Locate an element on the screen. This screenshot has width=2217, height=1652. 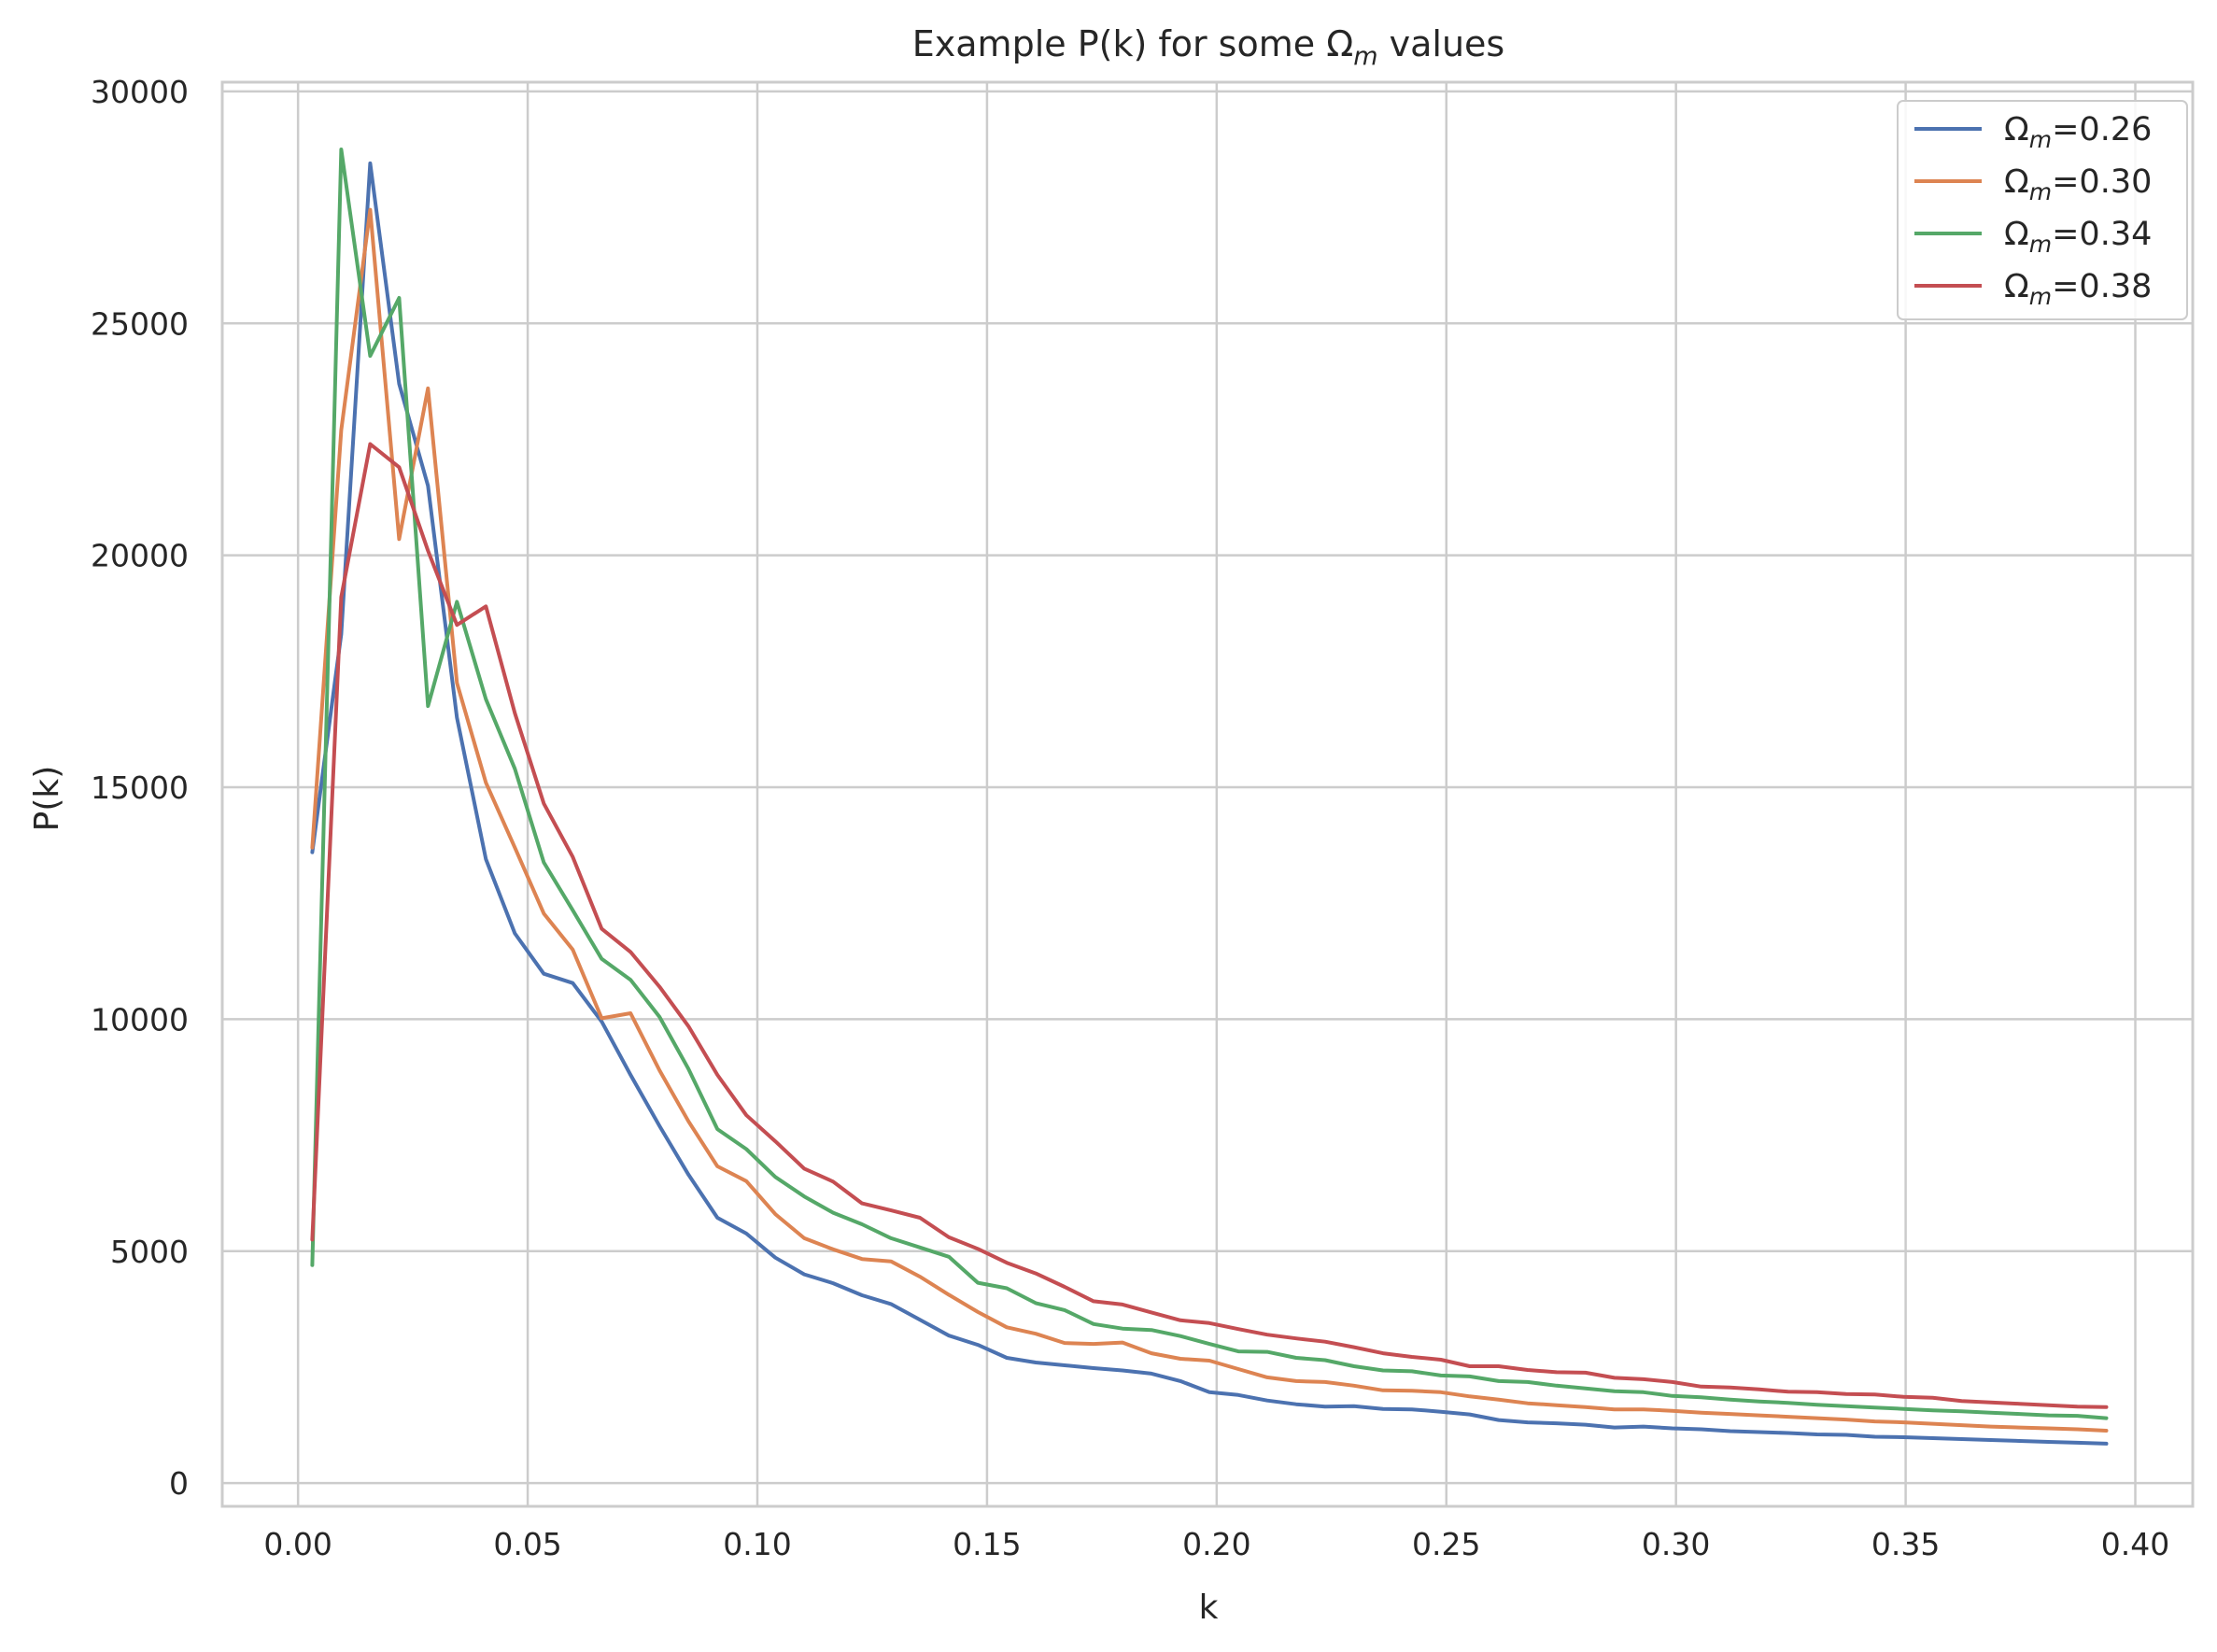
y-tick-label: 5000 is located at coordinates (149, 1252).